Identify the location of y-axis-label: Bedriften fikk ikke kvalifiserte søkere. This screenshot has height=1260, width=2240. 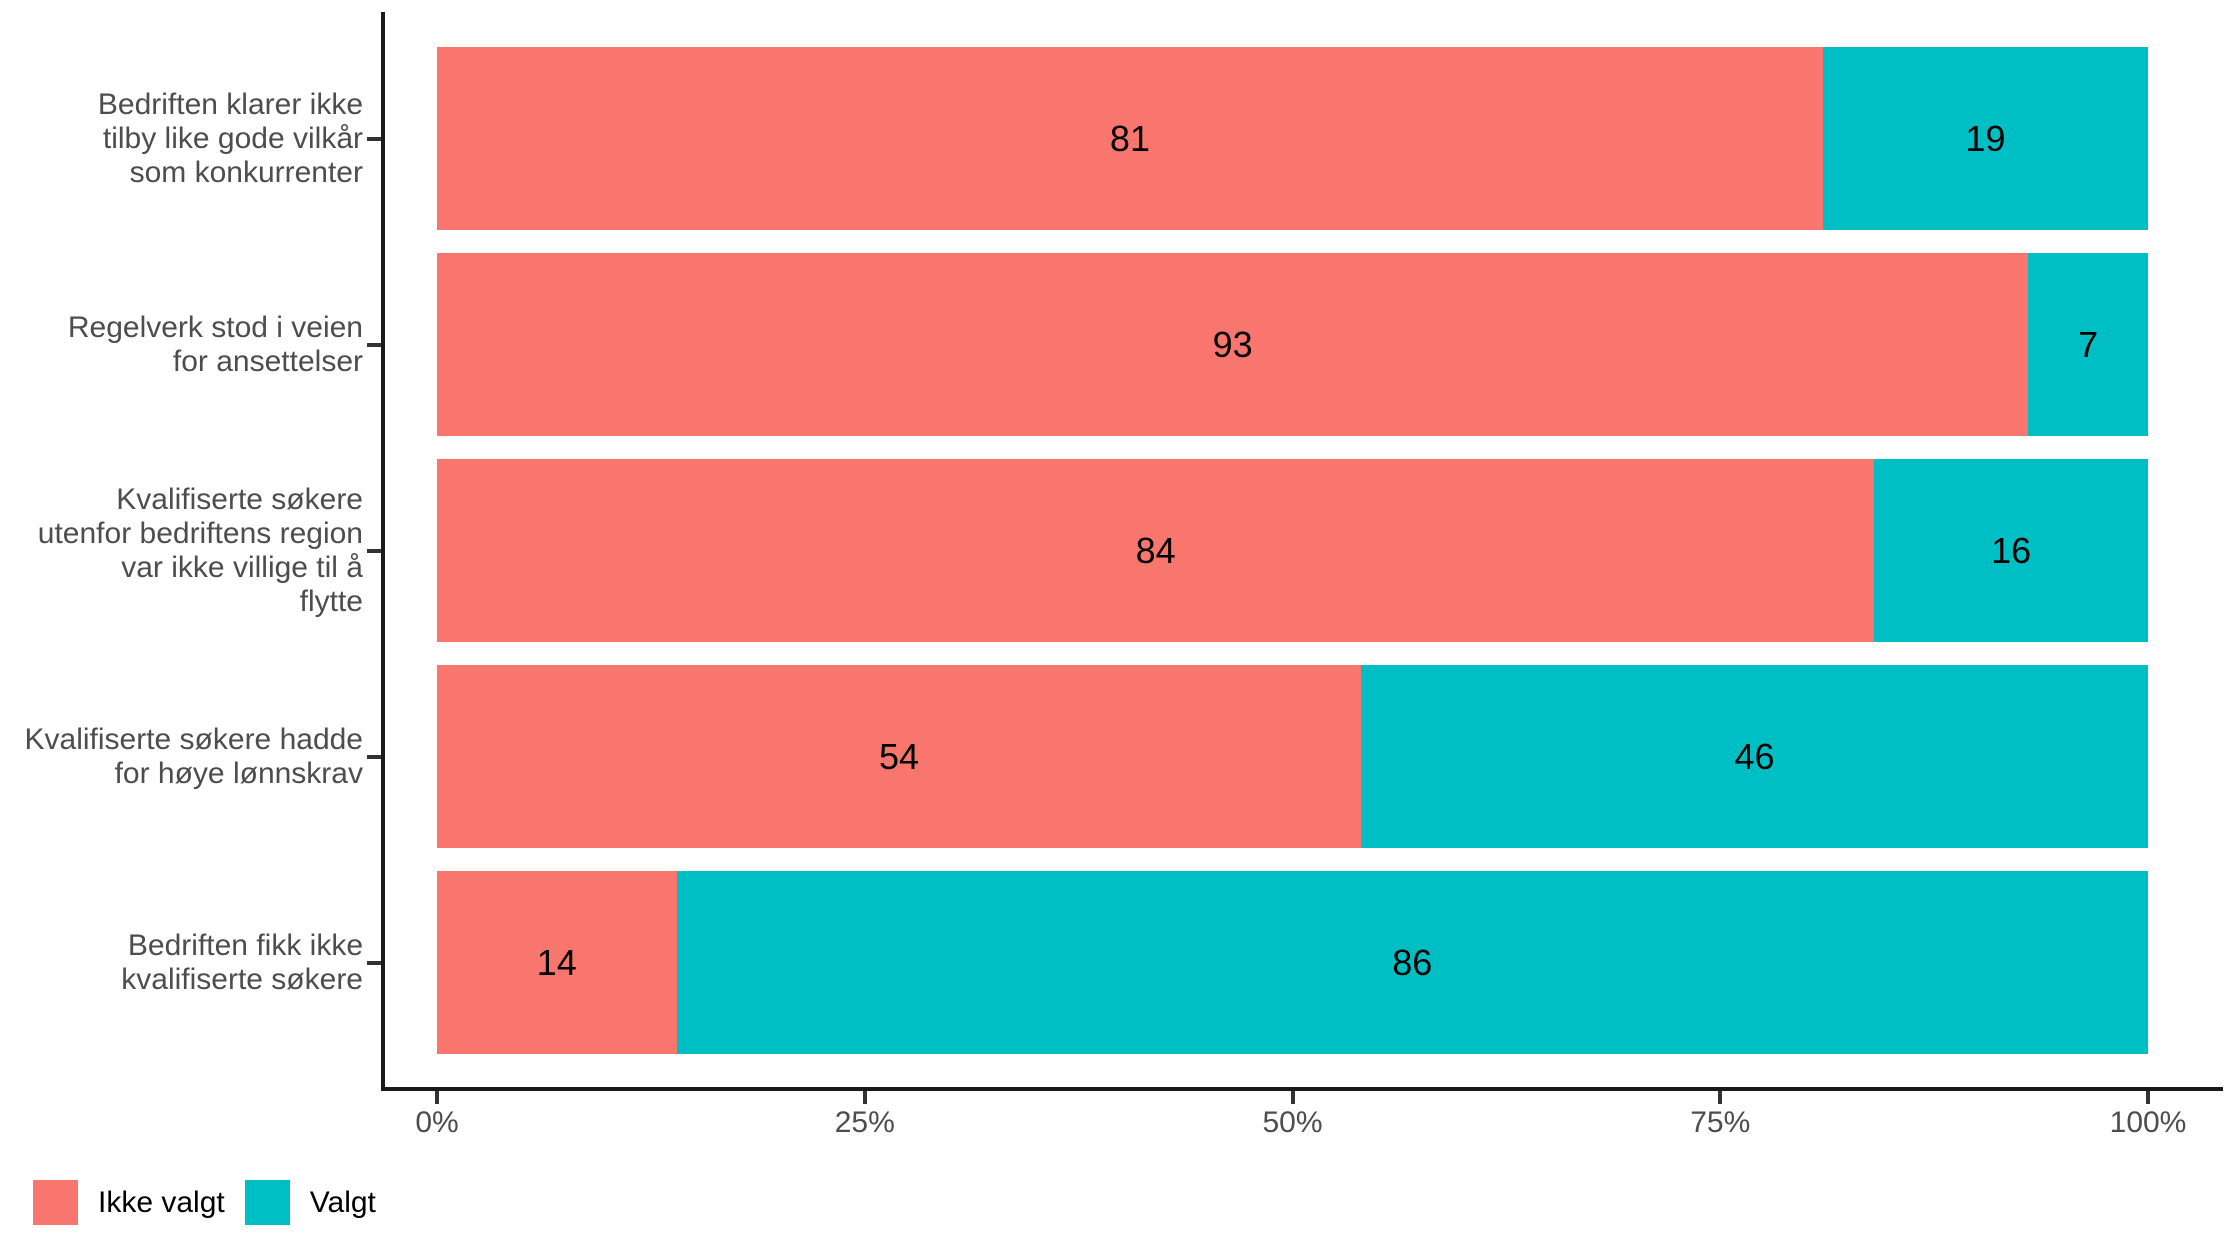
(181, 963).